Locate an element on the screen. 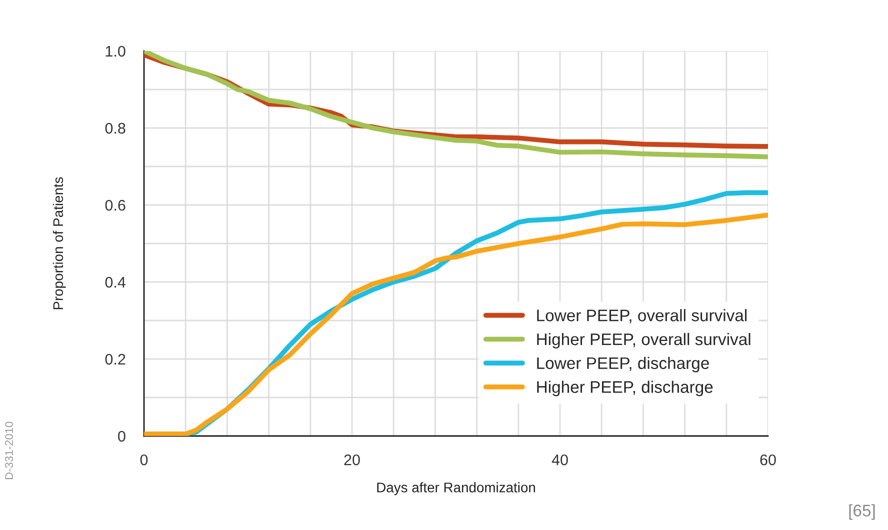  x-axis-title: Days after Randomization is located at coordinates (456, 489).